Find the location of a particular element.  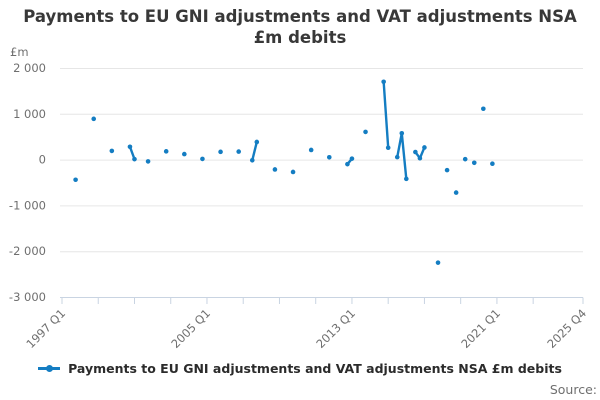

series-line is located at coordinates (277, 130).